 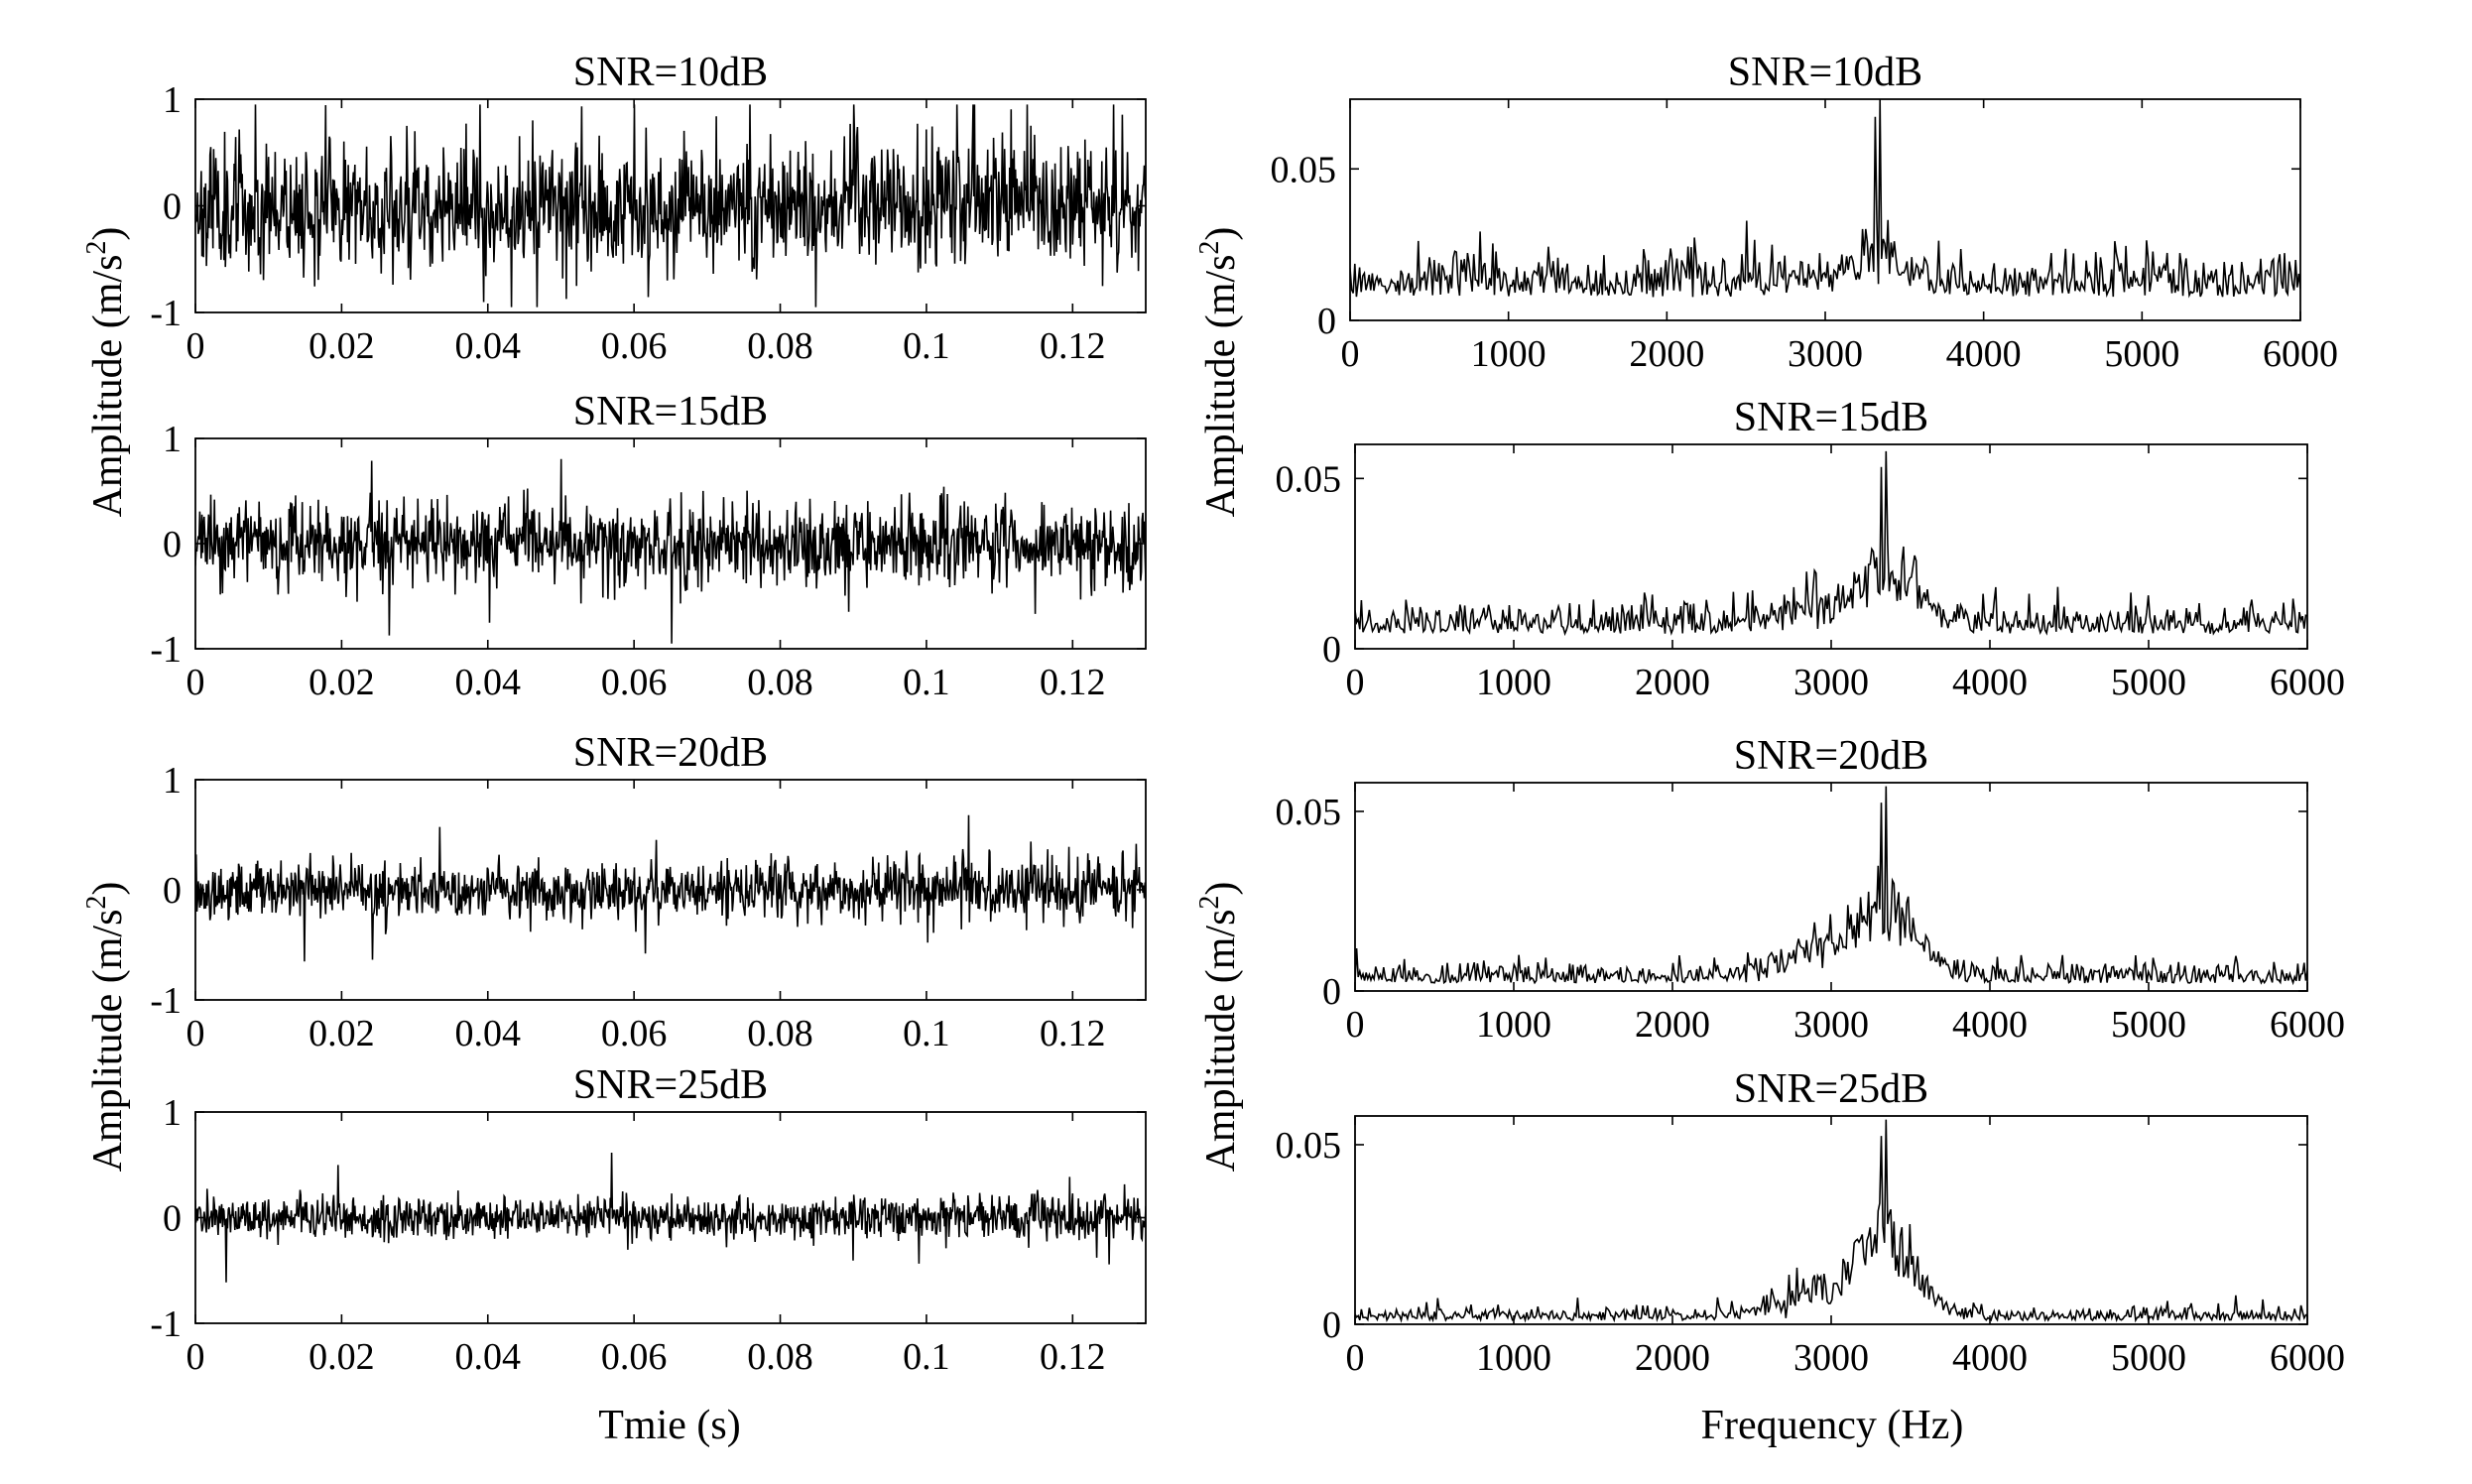 I want to click on ylabel-right-bottom: Amplitude (m/s2), so click(x=1219, y=1027).